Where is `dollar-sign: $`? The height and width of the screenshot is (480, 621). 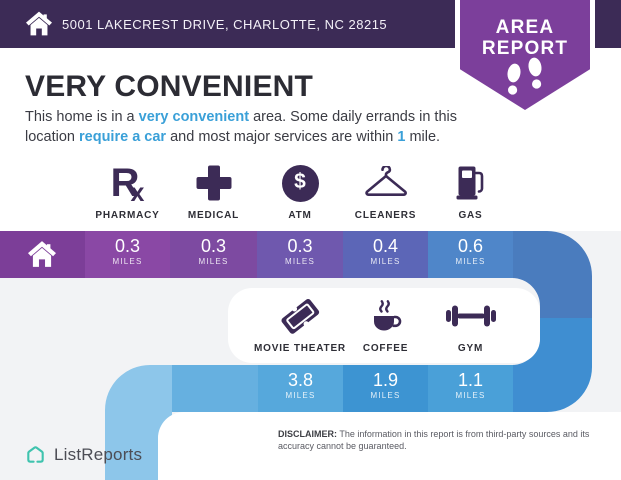
dollar-sign: $ is located at coordinates (300, 181).